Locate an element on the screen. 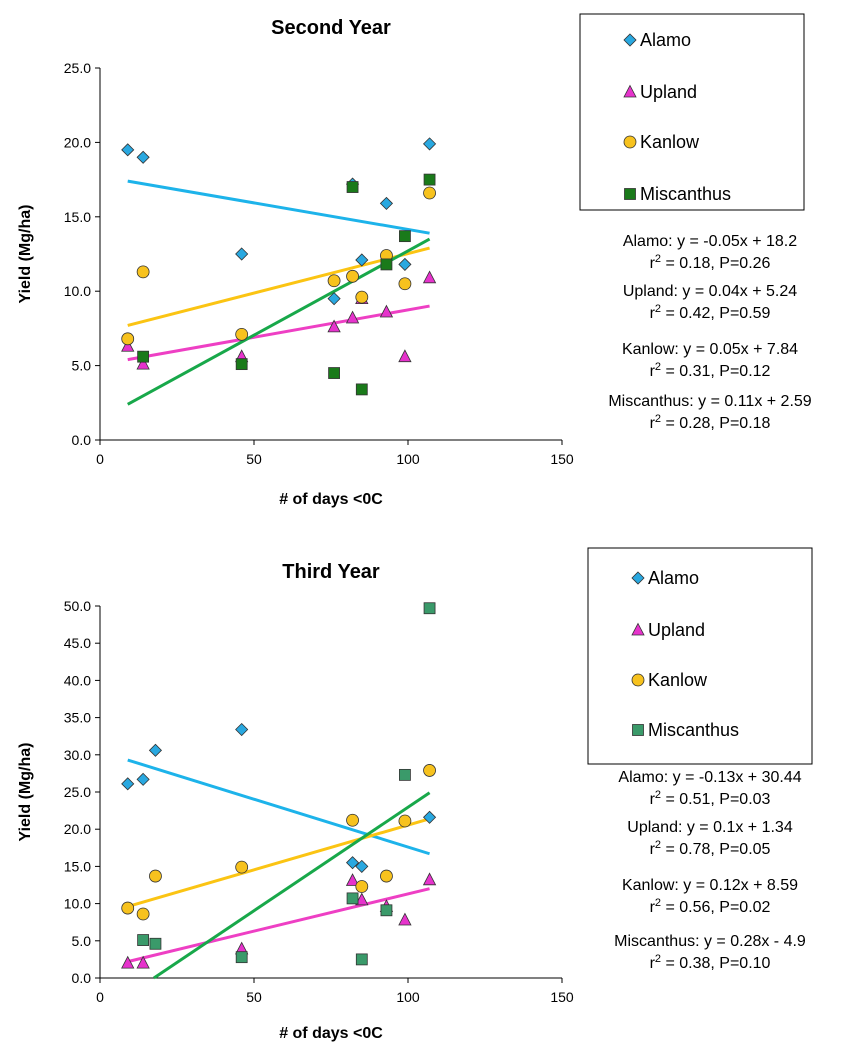 The width and height of the screenshot is (856, 1047). legend-marker-upland is located at coordinates (638, 629).